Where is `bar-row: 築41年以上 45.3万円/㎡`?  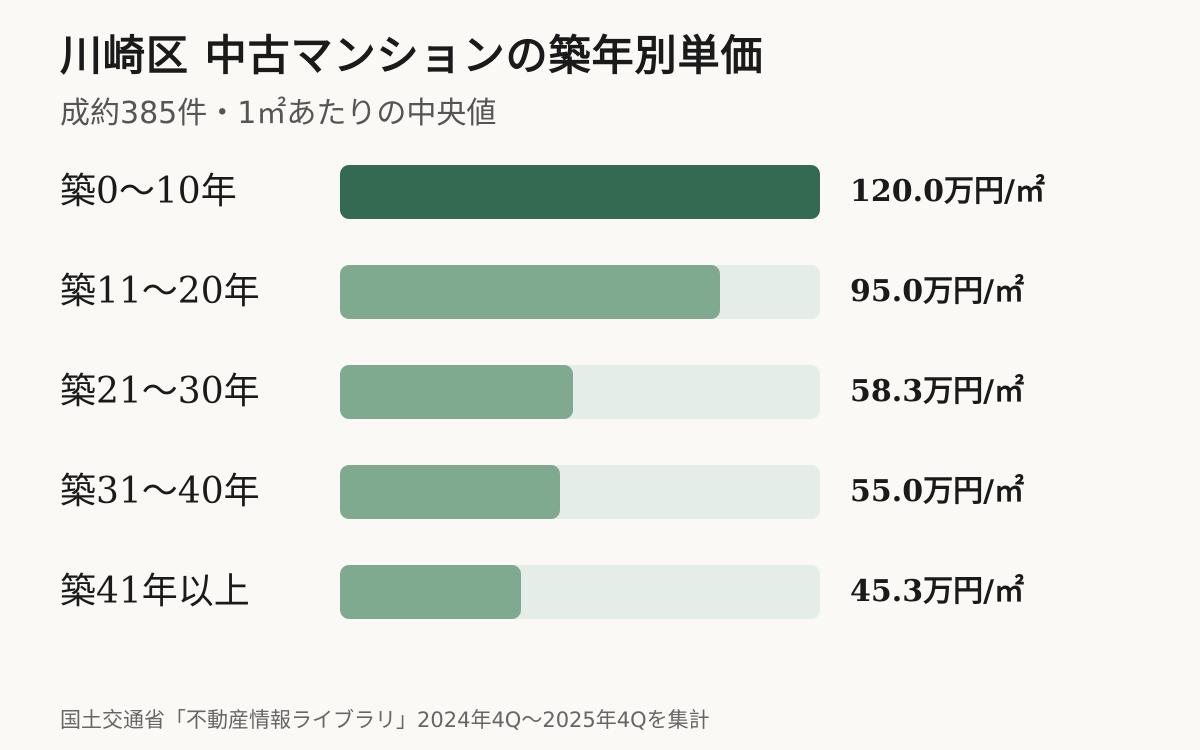
bar-row: 築41年以上 45.3万円/㎡ is located at coordinates (600, 592).